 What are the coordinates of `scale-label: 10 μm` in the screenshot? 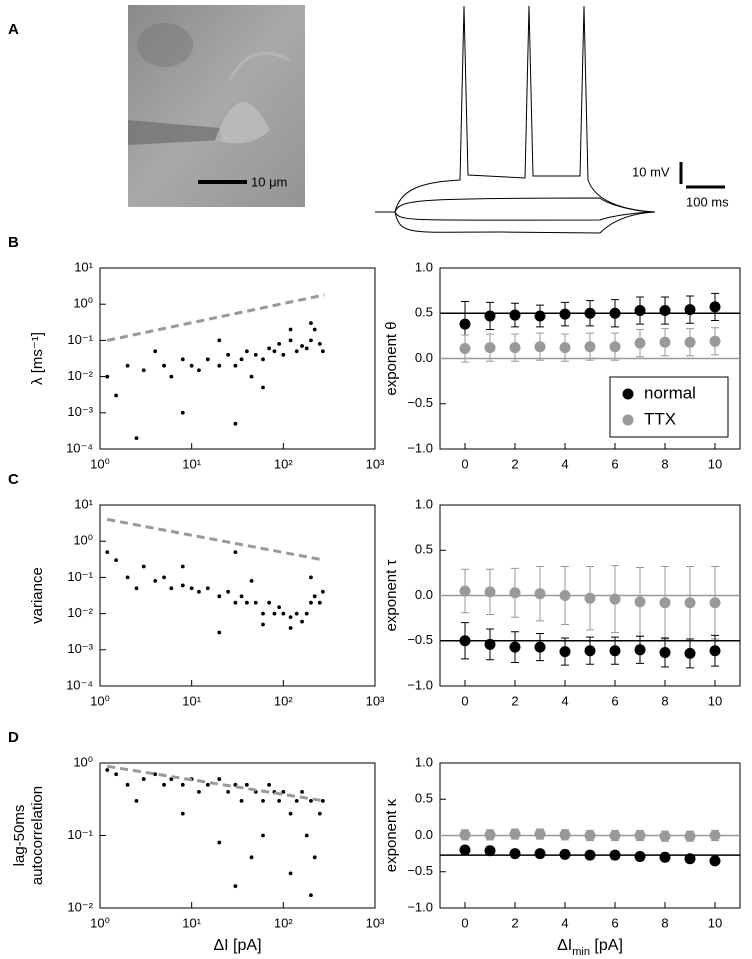 It's located at (269, 181).